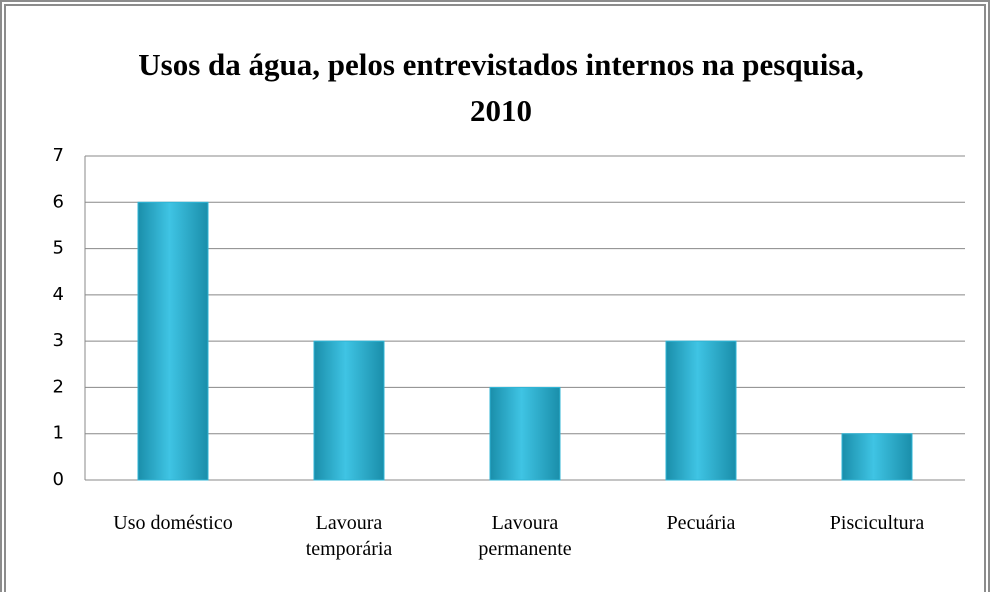 The height and width of the screenshot is (592, 990). What do you see at coordinates (701, 523) in the screenshot?
I see `x-tick-label: Pecuária` at bounding box center [701, 523].